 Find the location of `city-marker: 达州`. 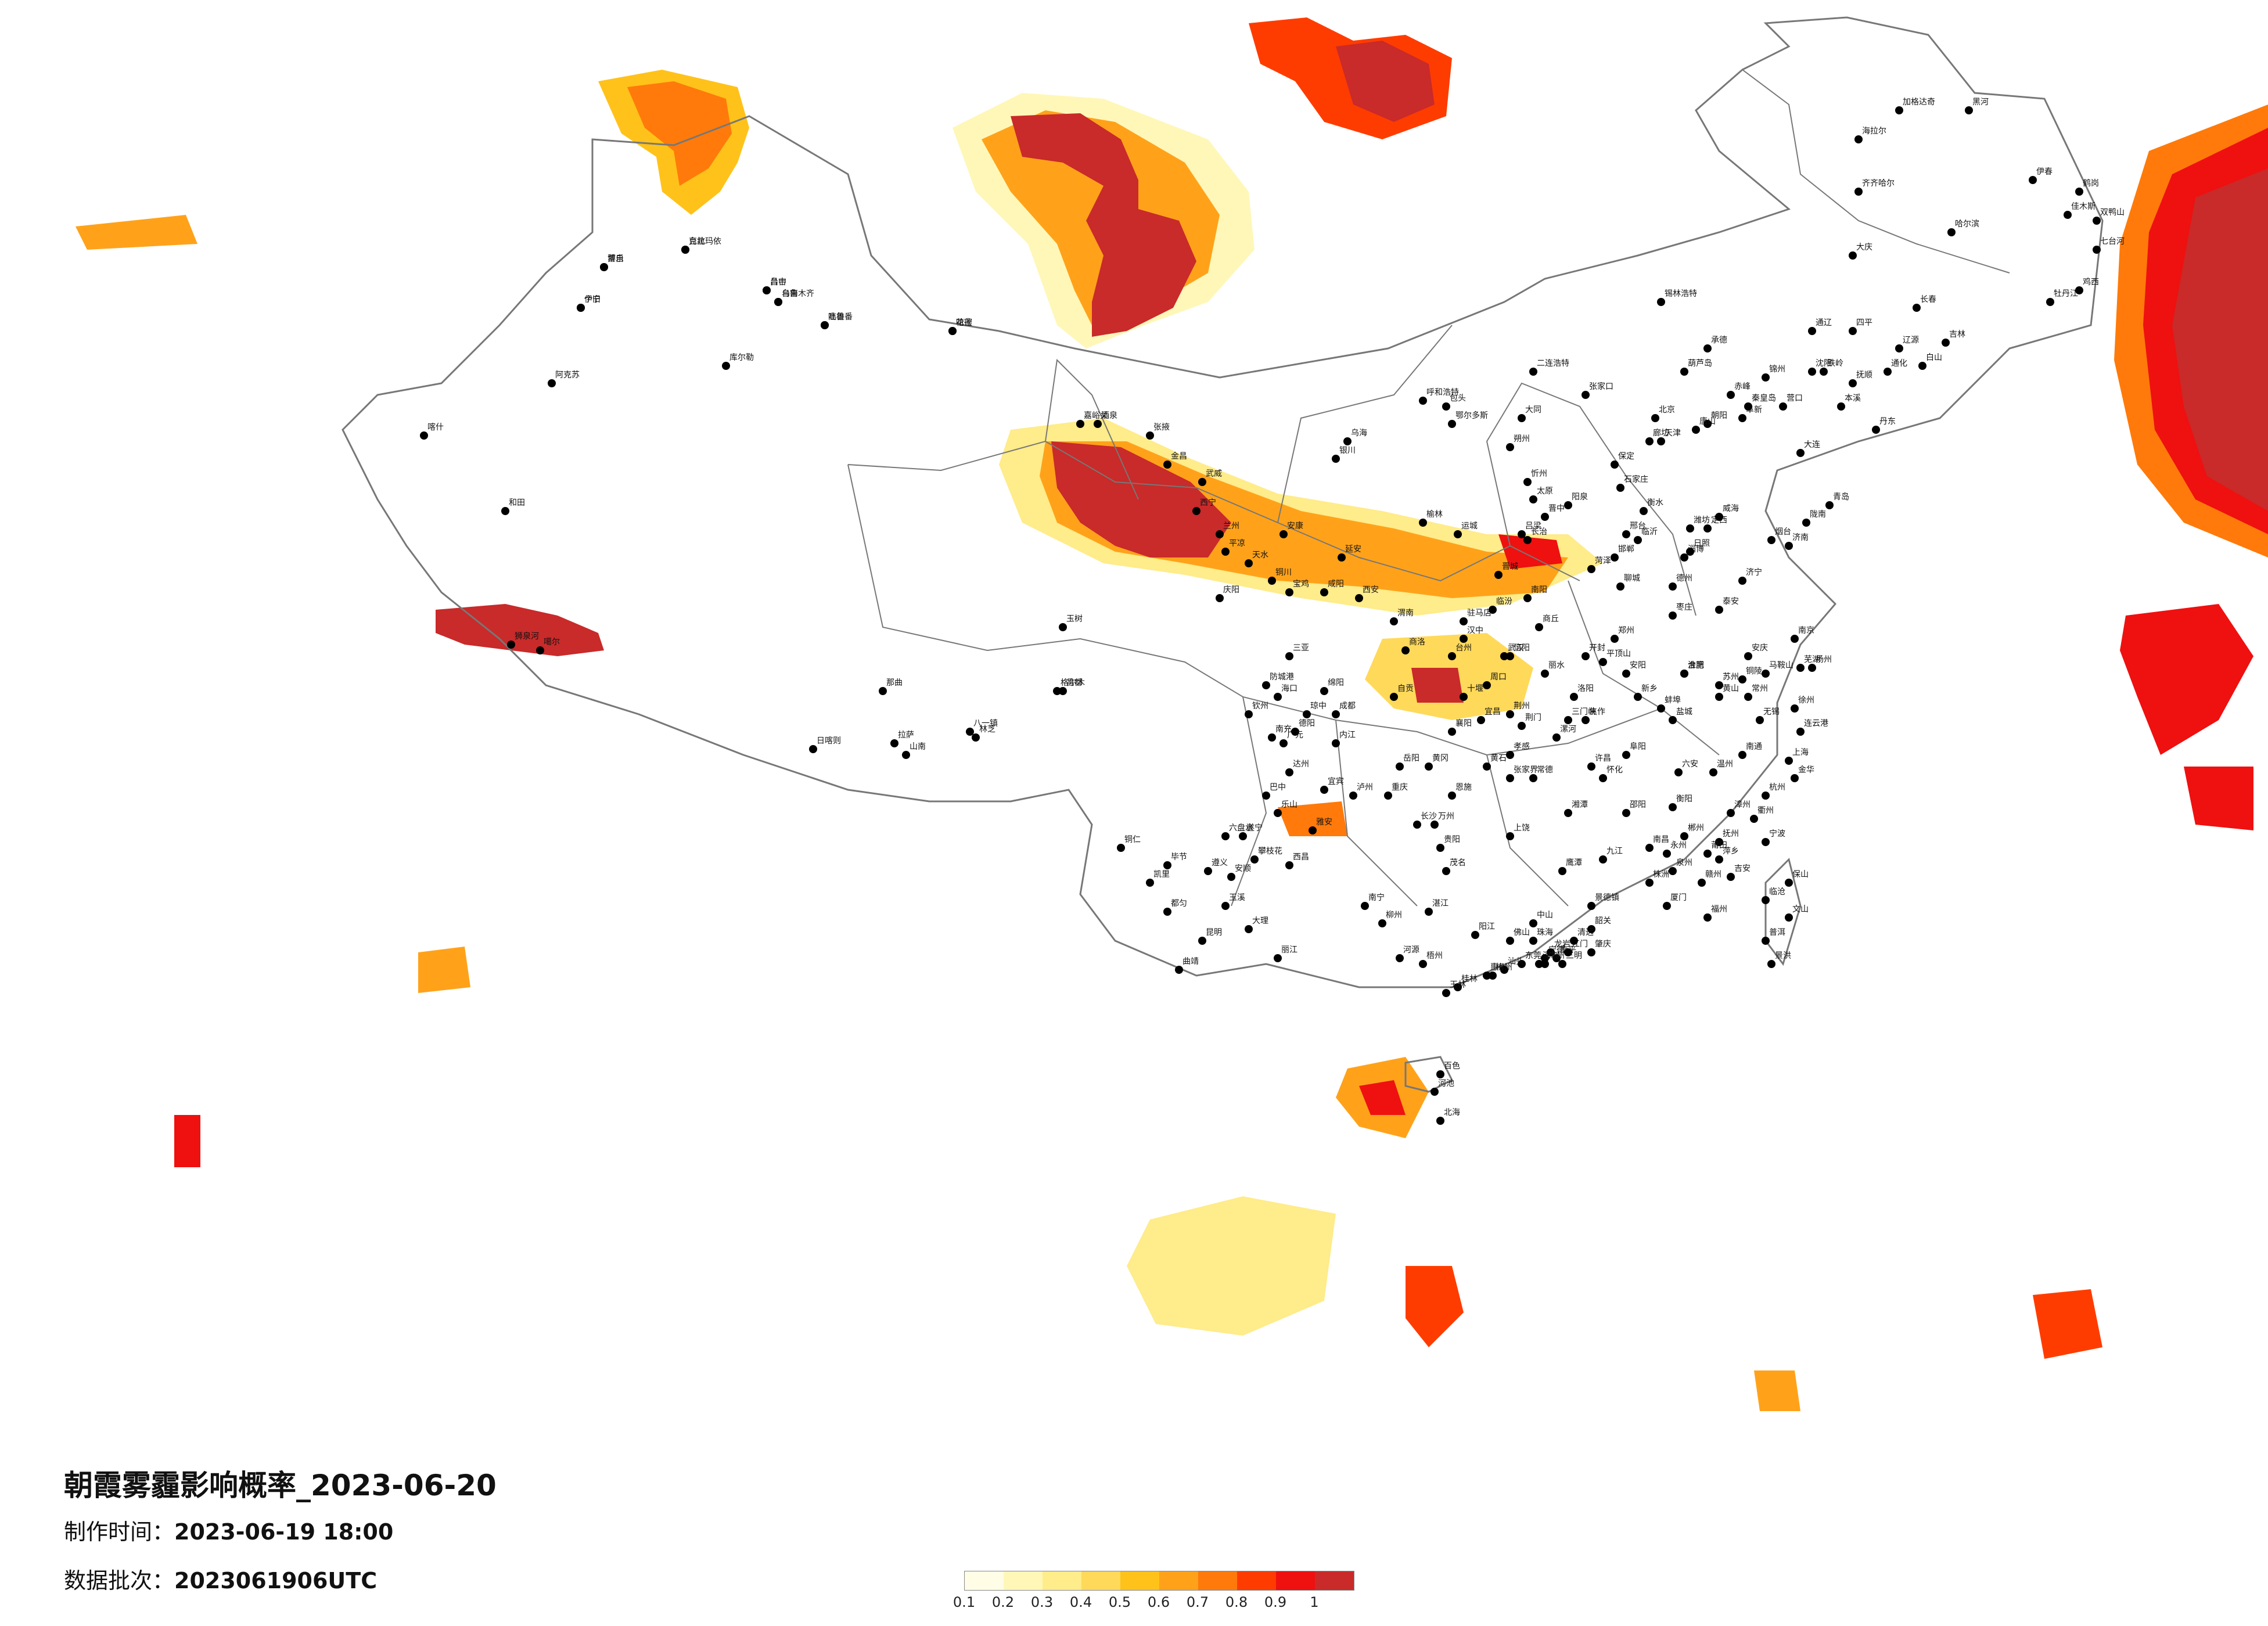

city-marker: 达州 is located at coordinates (1297, 768).